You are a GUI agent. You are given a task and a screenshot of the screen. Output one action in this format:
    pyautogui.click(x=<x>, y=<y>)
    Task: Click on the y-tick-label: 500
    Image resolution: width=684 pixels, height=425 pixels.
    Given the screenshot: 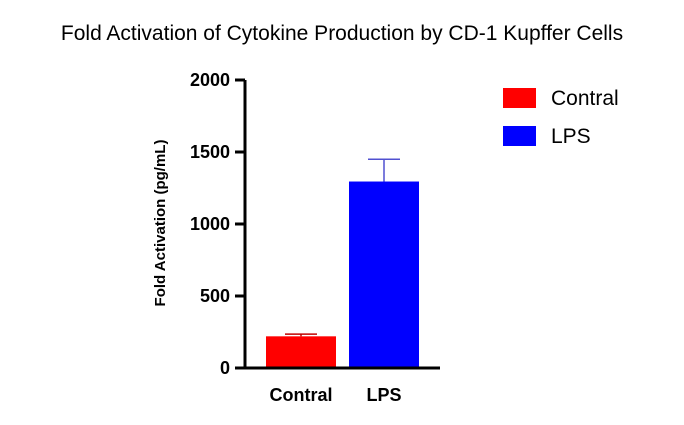 What is the action you would take?
    pyautogui.click(x=215, y=296)
    